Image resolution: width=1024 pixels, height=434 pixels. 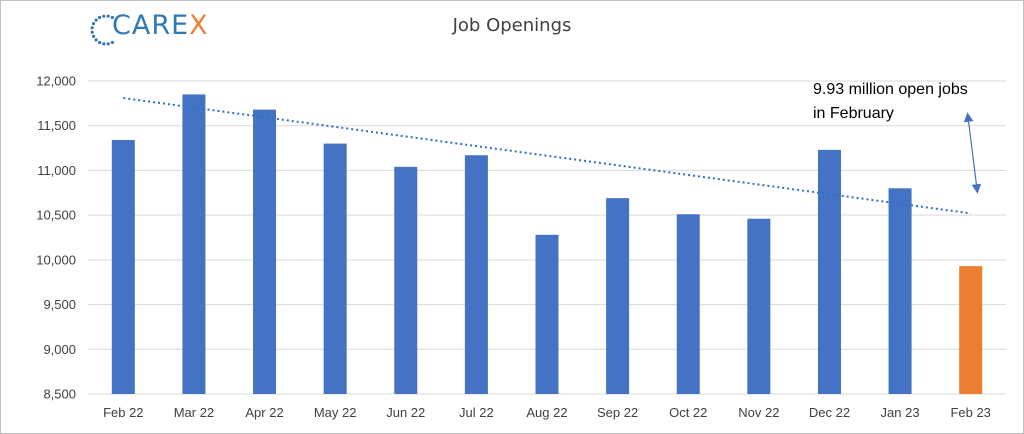 What do you see at coordinates (56, 125) in the screenshot?
I see `y-tick-label: 11,500` at bounding box center [56, 125].